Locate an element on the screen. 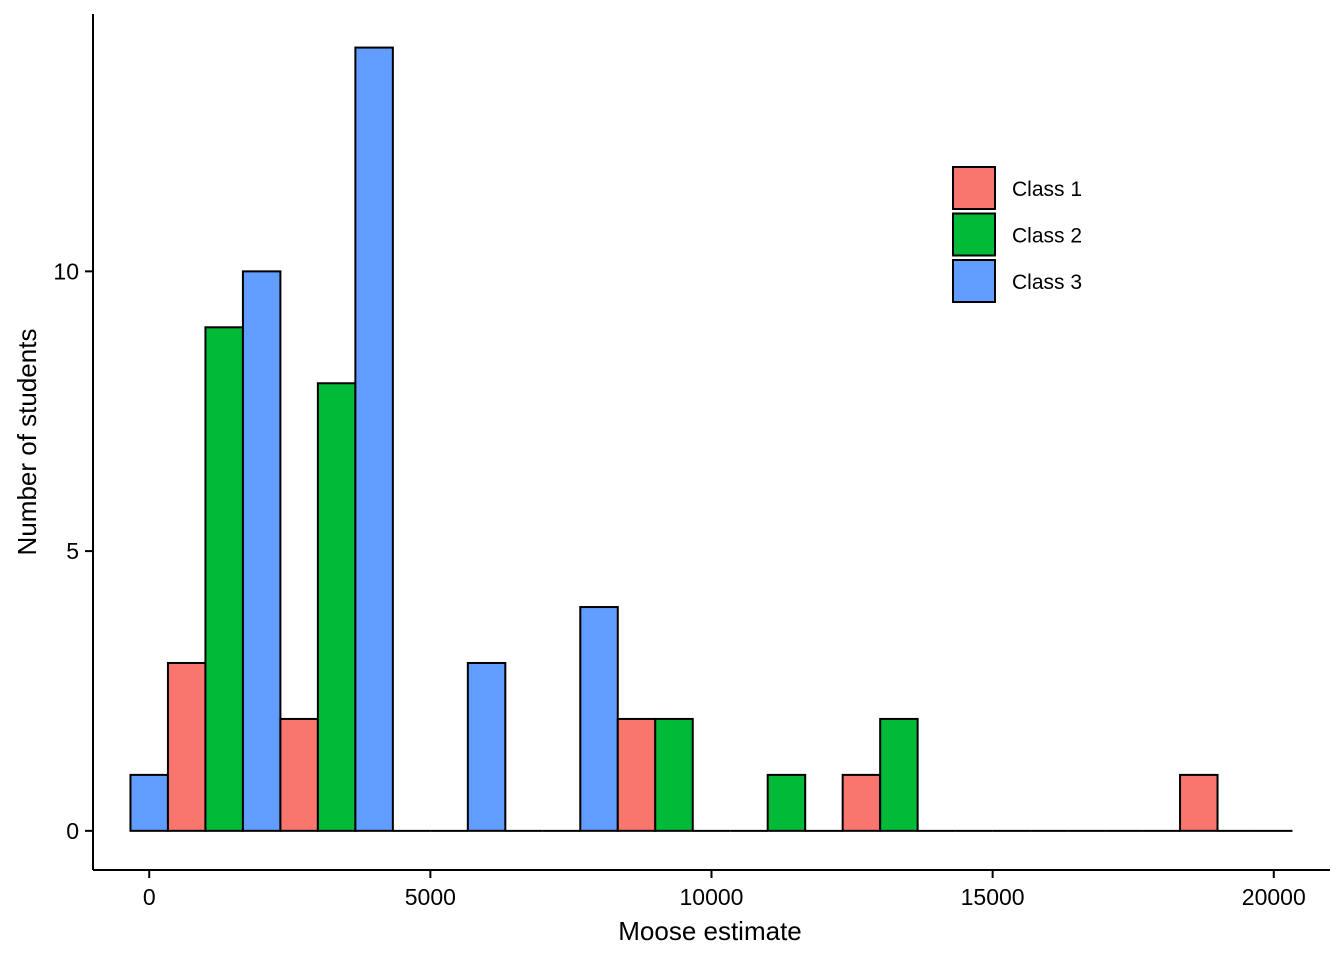  x-tick-label: 20000 is located at coordinates (1274, 897).